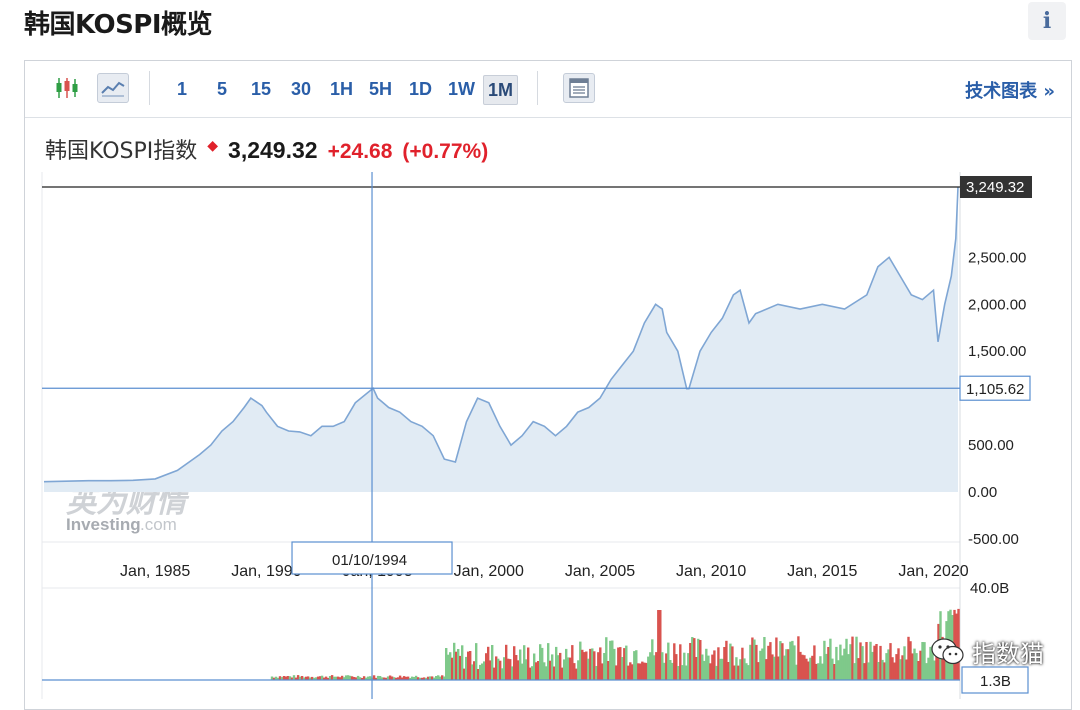 The width and height of the screenshot is (1080, 710). I want to click on wechat-watermark: 指数猫, so click(987, 651).